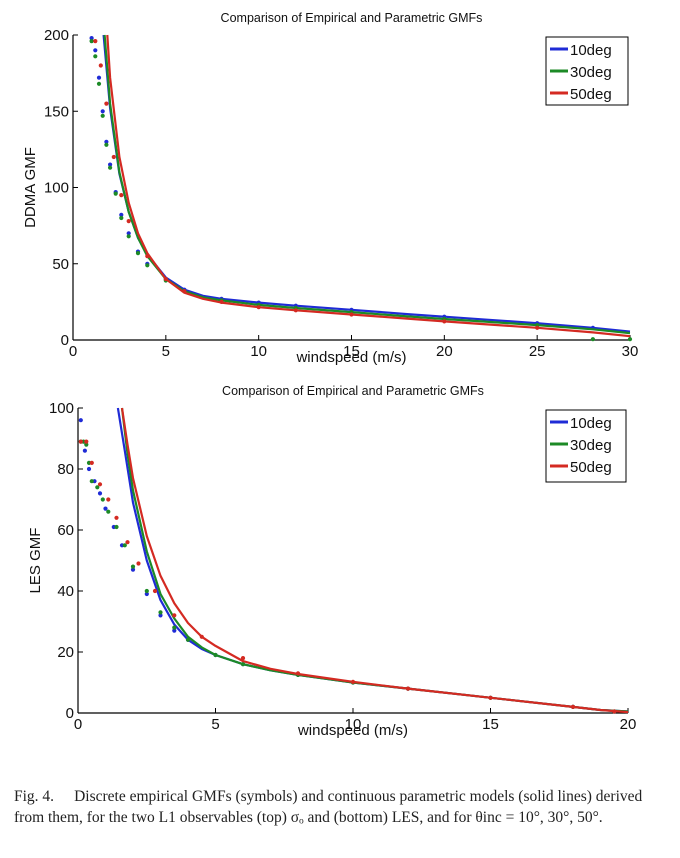 This screenshot has height=858, width=680. What do you see at coordinates (78, 724) in the screenshot?
I see `chart-1-x-tick-label: 0` at bounding box center [78, 724].